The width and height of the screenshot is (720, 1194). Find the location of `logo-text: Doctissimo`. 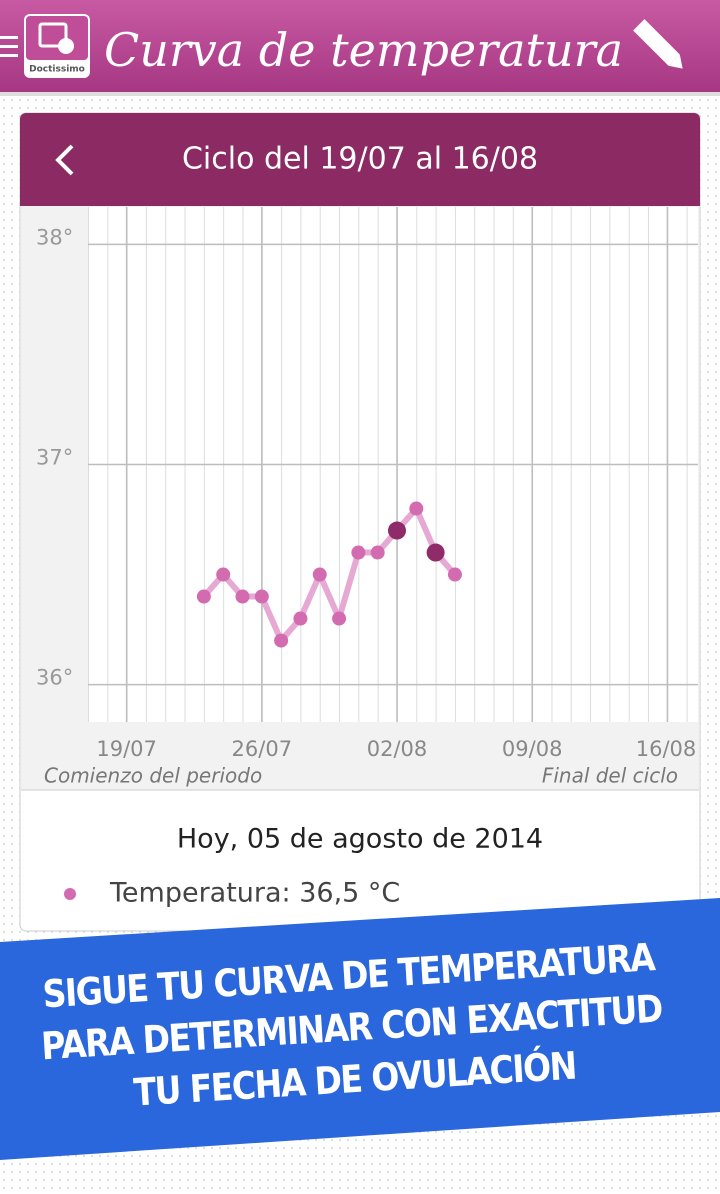

logo-text: Doctissimo is located at coordinates (57, 70).